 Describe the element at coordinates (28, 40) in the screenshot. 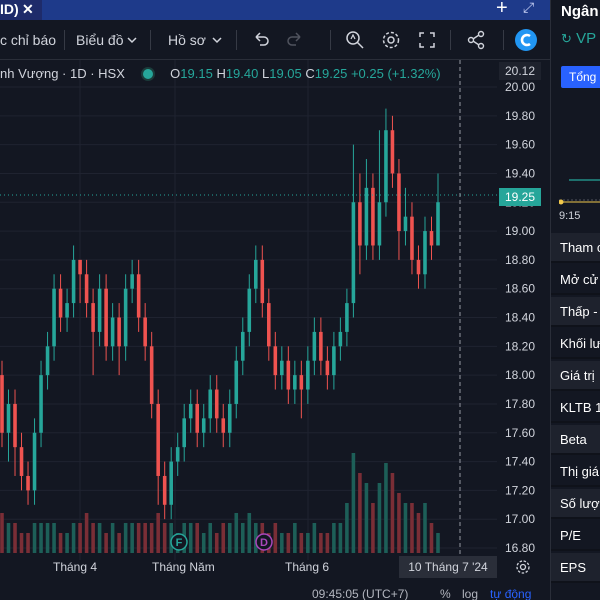

I see `indicators-button: c chỉ báo` at that location.